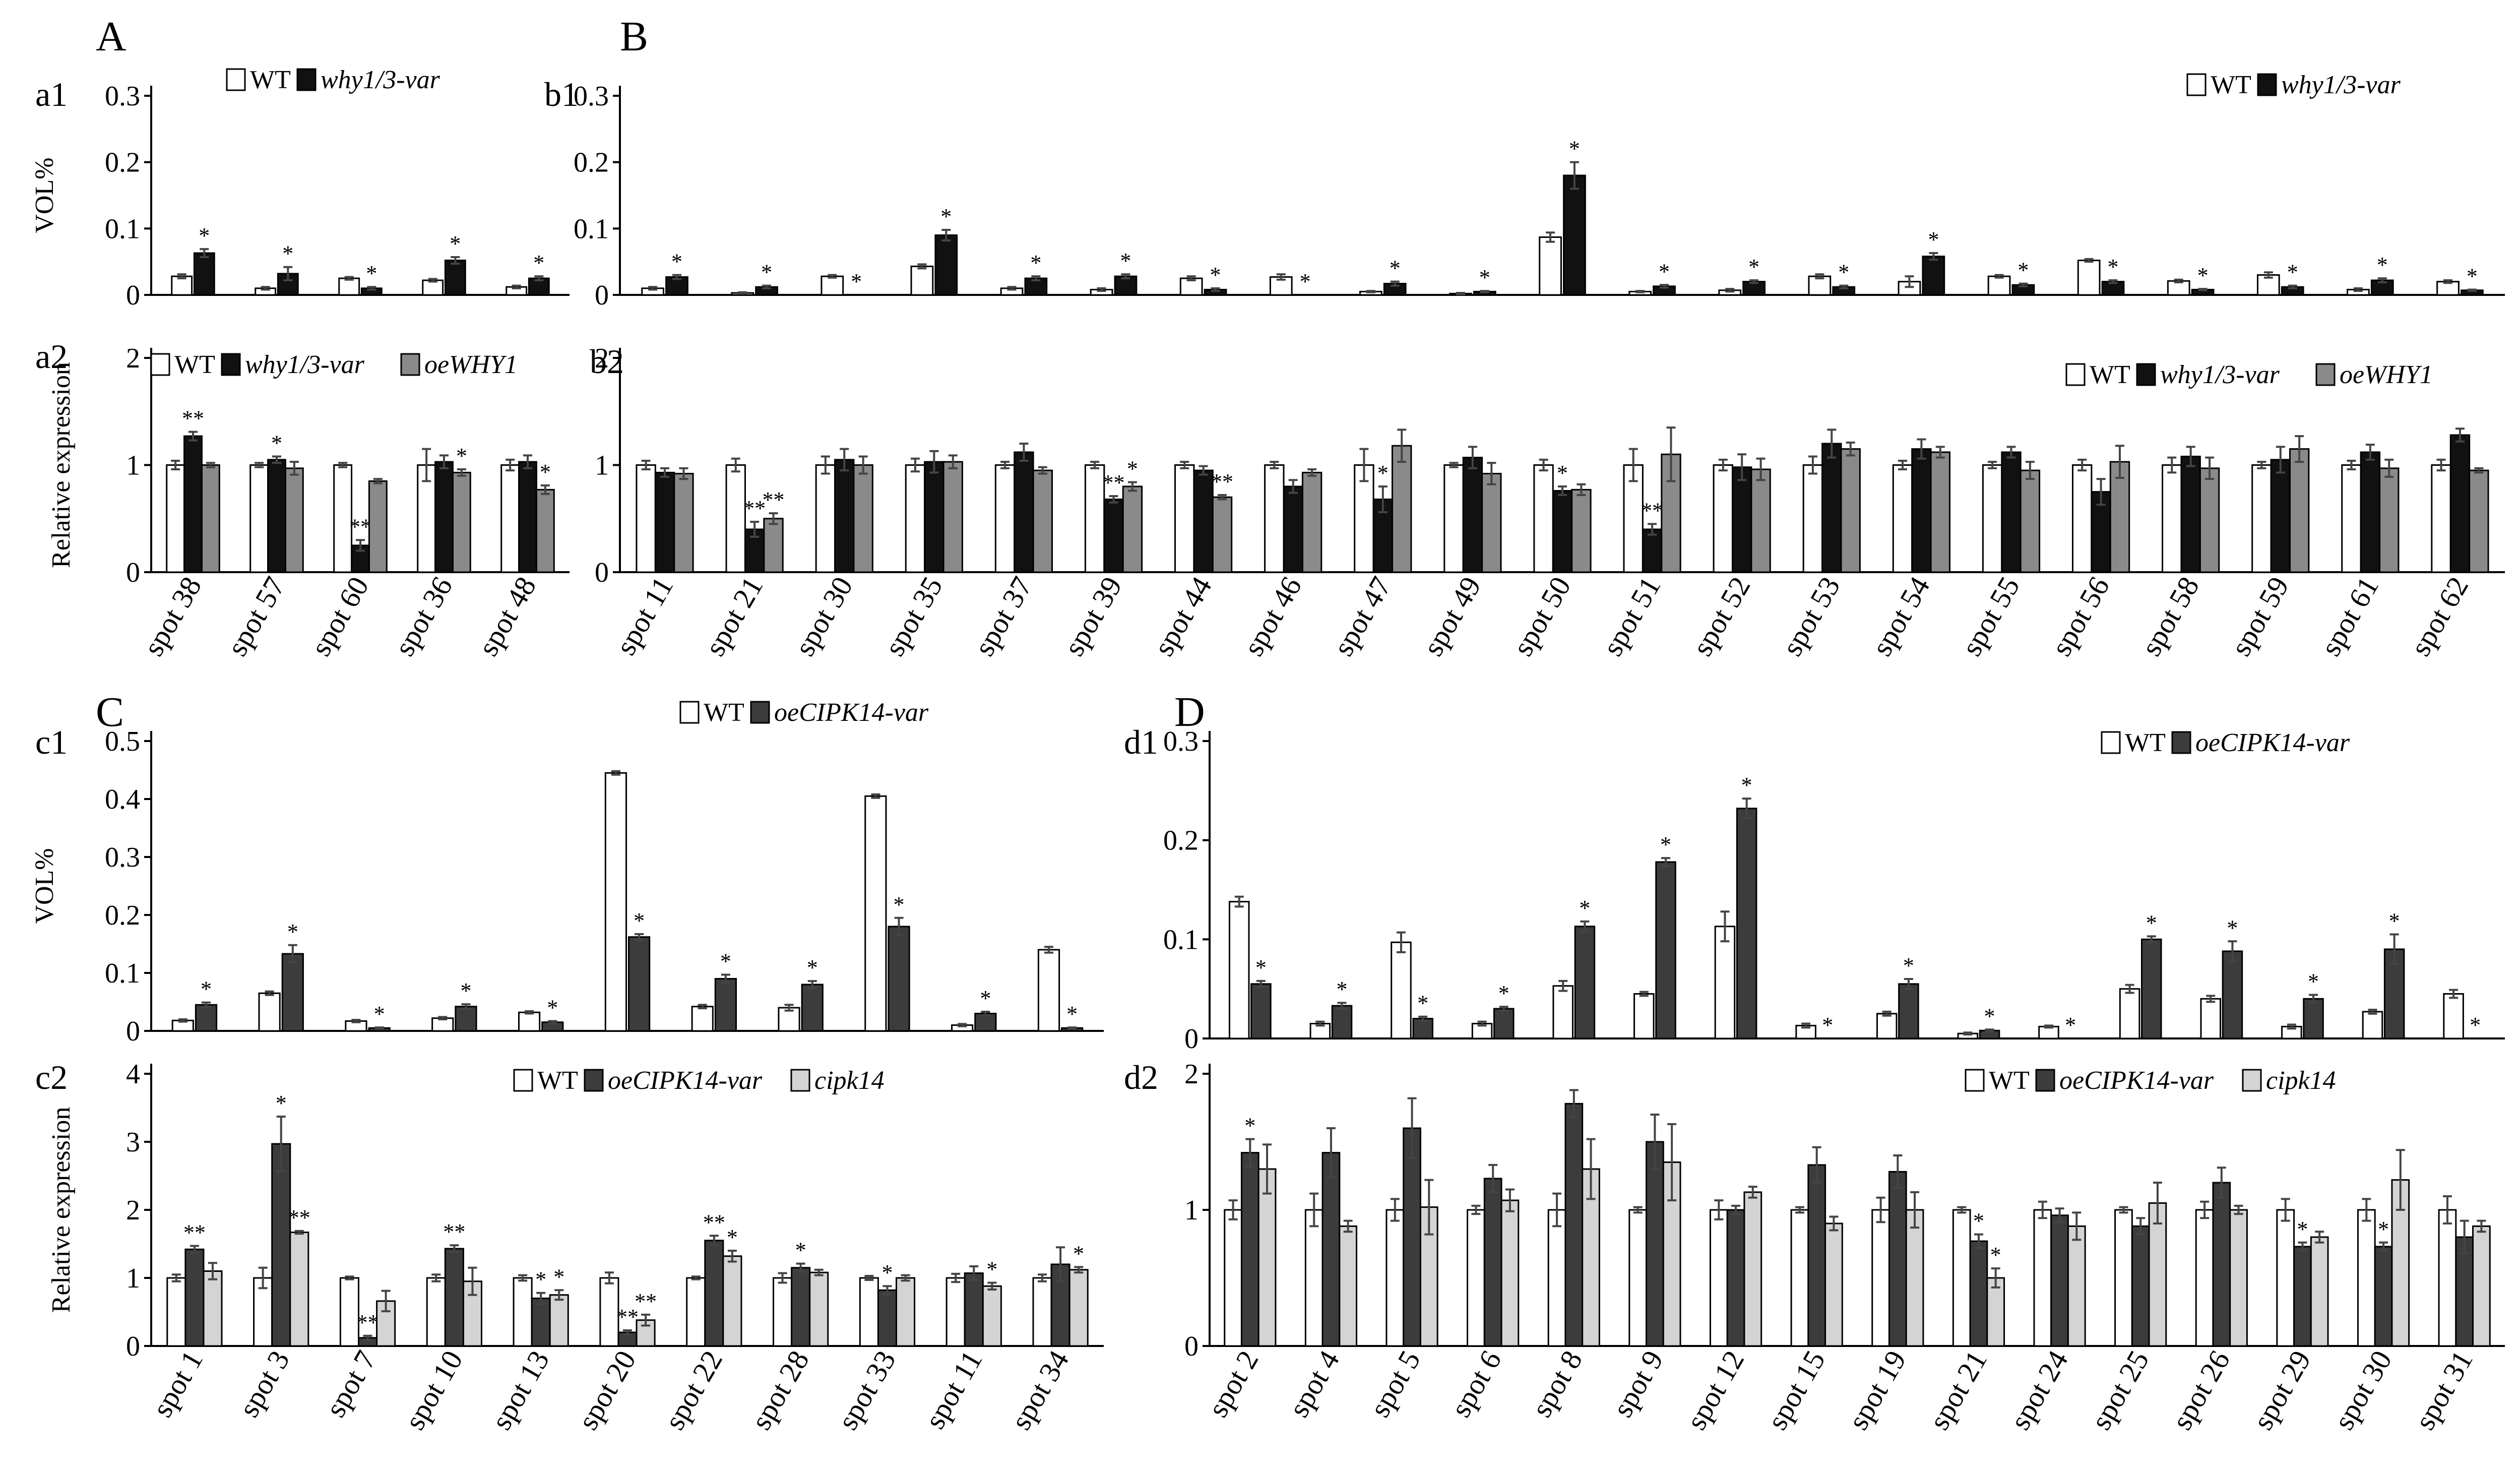 The height and width of the screenshot is (1471, 2520). I want to click on x-tick-label: spot 56, so click(2080, 616).